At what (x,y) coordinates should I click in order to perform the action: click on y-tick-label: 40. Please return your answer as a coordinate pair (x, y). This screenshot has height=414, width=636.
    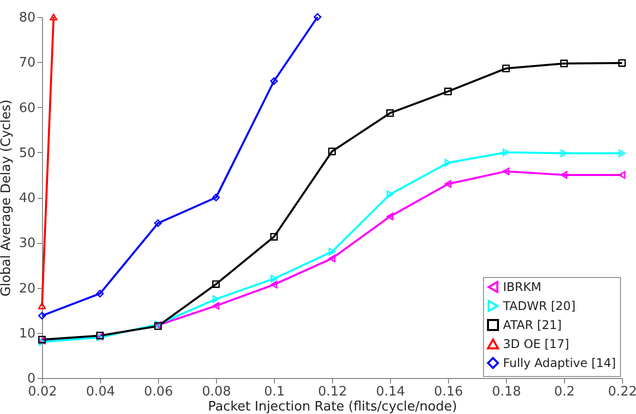
    Looking at the image, I should click on (27, 198).